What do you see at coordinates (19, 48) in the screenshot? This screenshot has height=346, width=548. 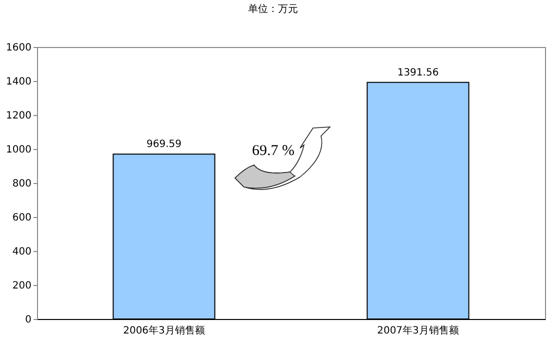 I see `y-tick-label: 1600` at bounding box center [19, 48].